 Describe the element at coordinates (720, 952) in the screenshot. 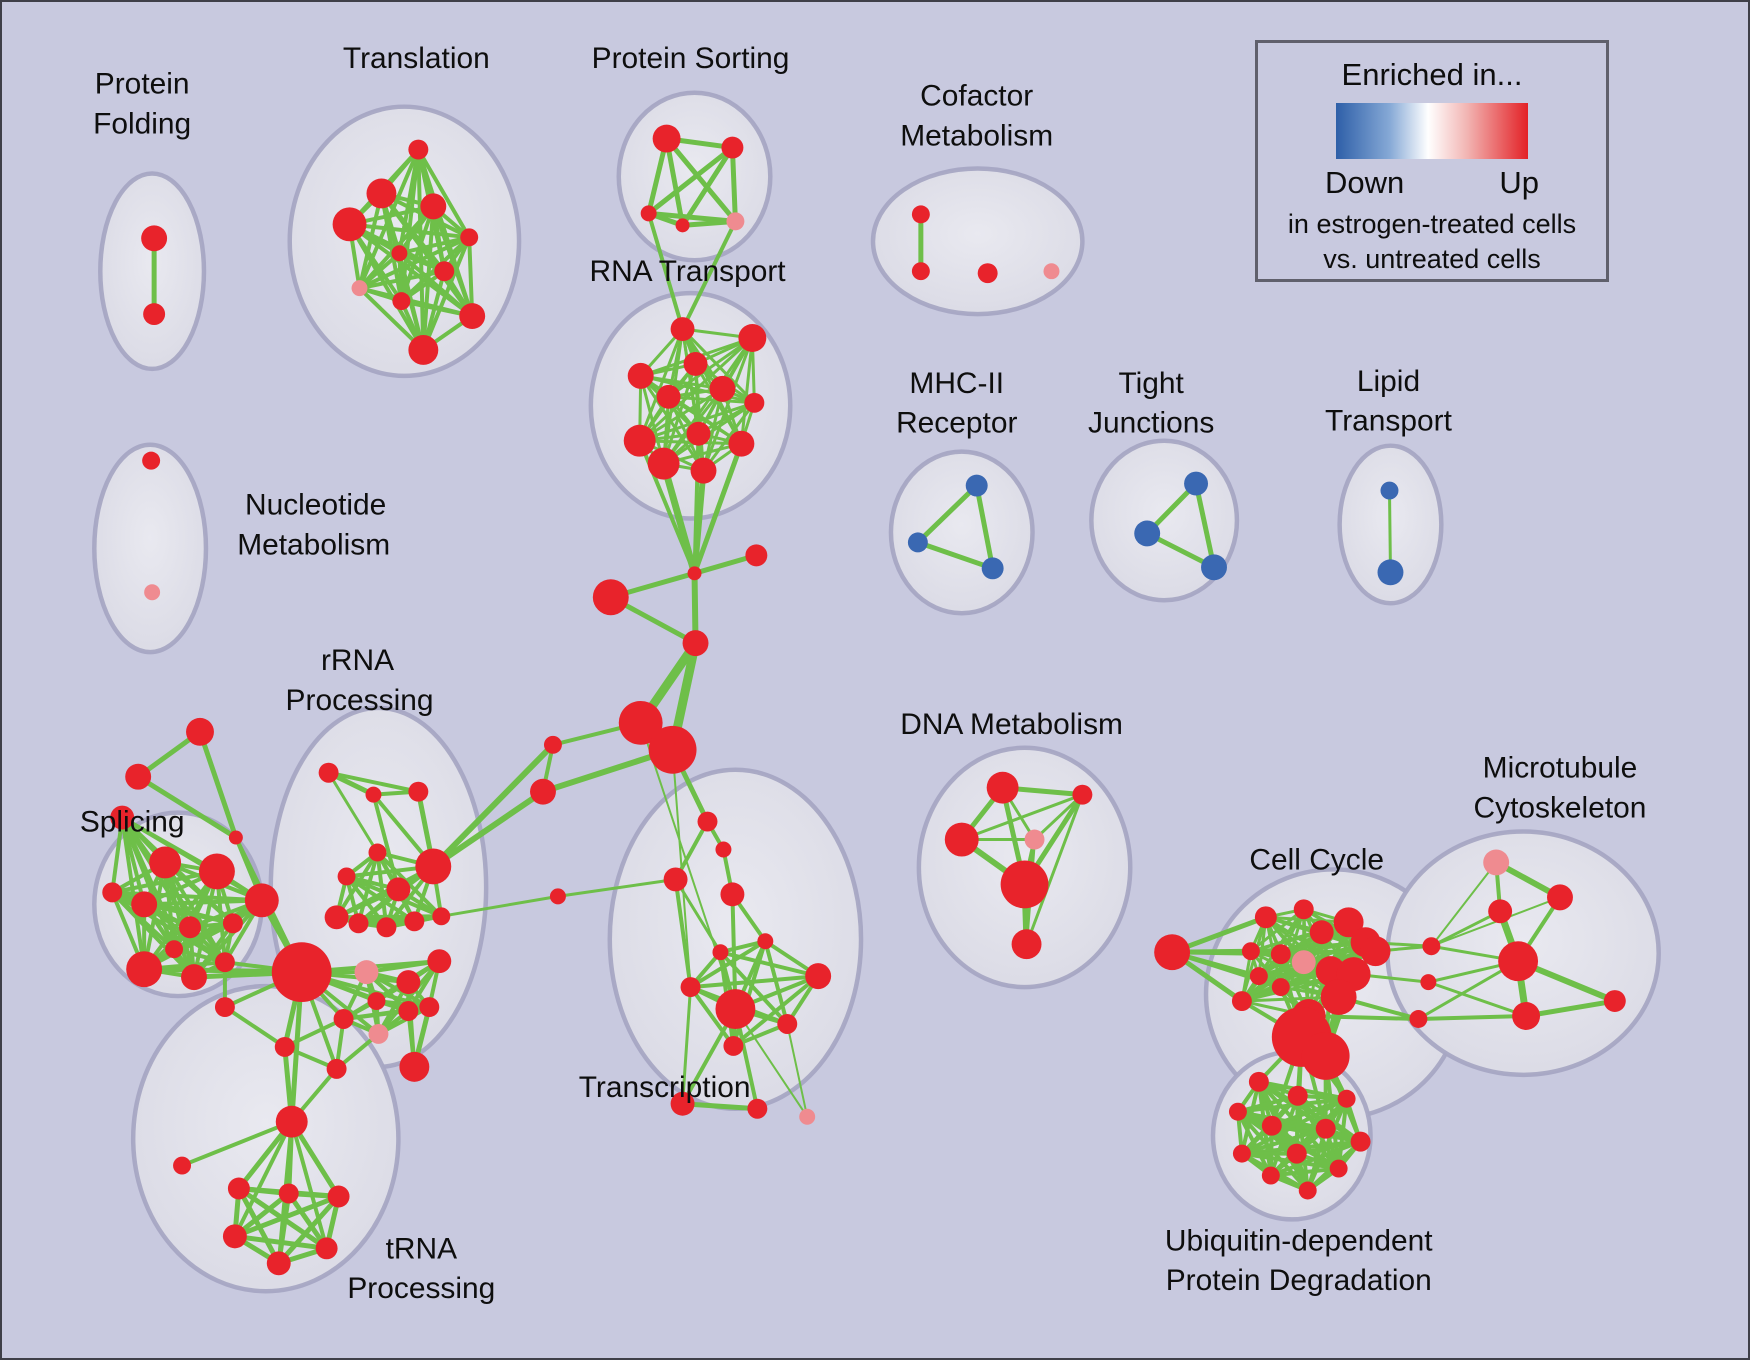

I see `gene-set-node-x2` at that location.